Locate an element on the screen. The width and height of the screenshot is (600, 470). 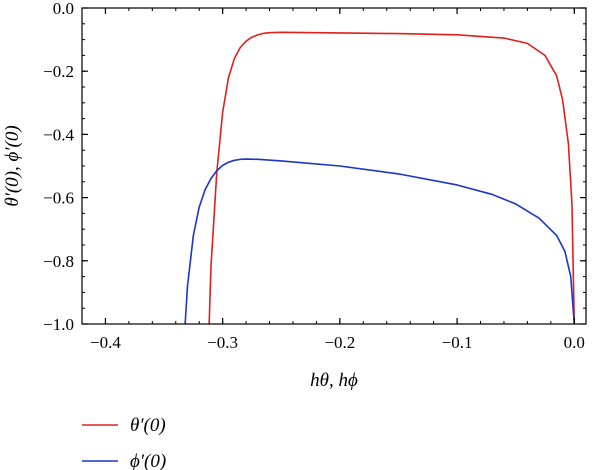
x-tick-label: −0.4 is located at coordinates (105, 342).